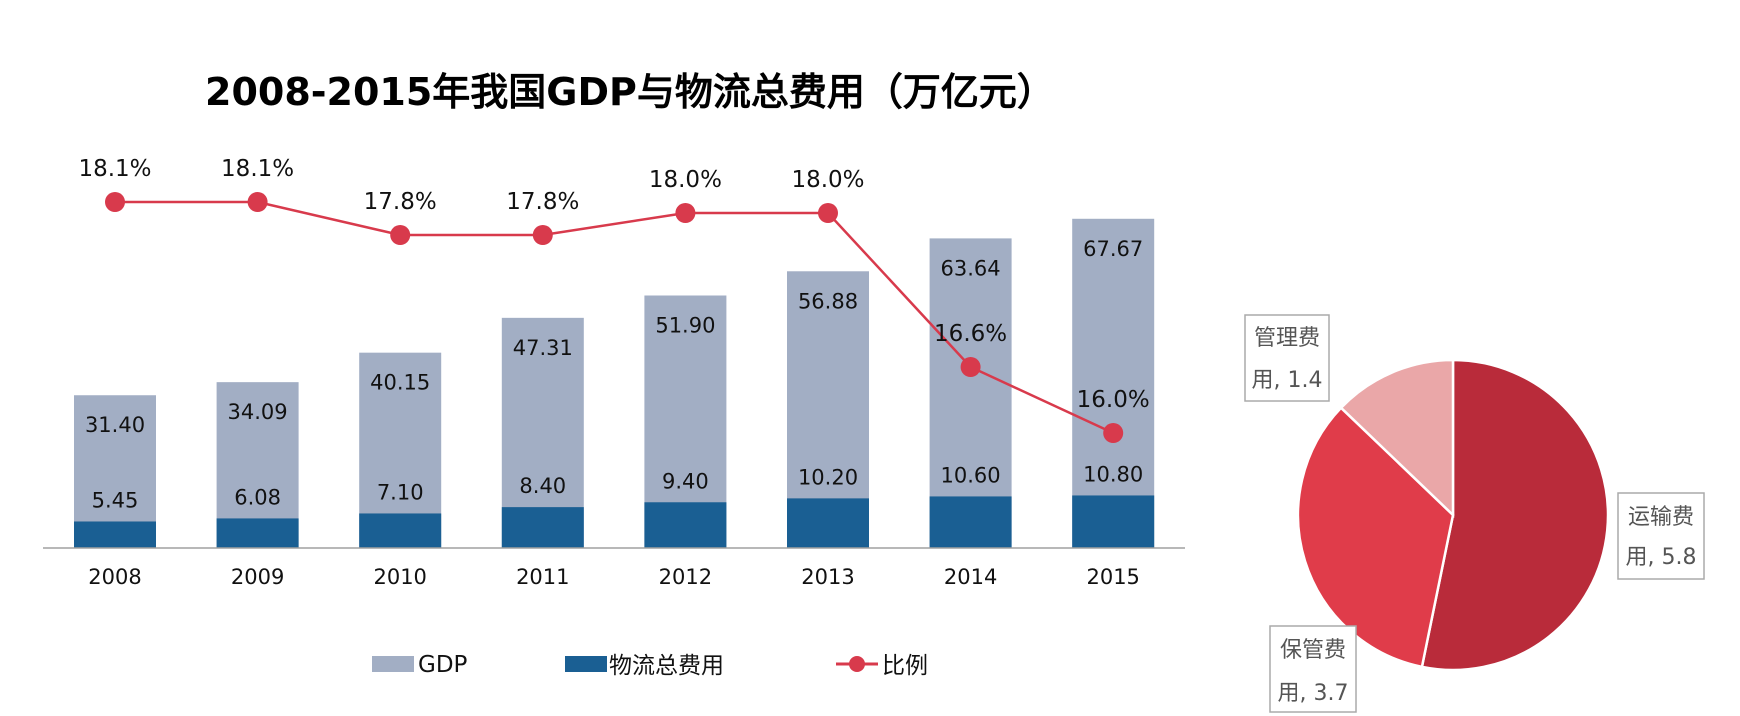  What do you see at coordinates (399, 577) in the screenshot?
I see `x-tick-2010: 2010` at bounding box center [399, 577].